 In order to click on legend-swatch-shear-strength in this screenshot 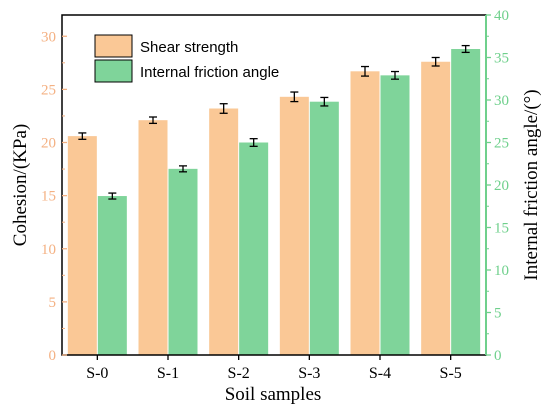, I will do `click(113, 46)`.